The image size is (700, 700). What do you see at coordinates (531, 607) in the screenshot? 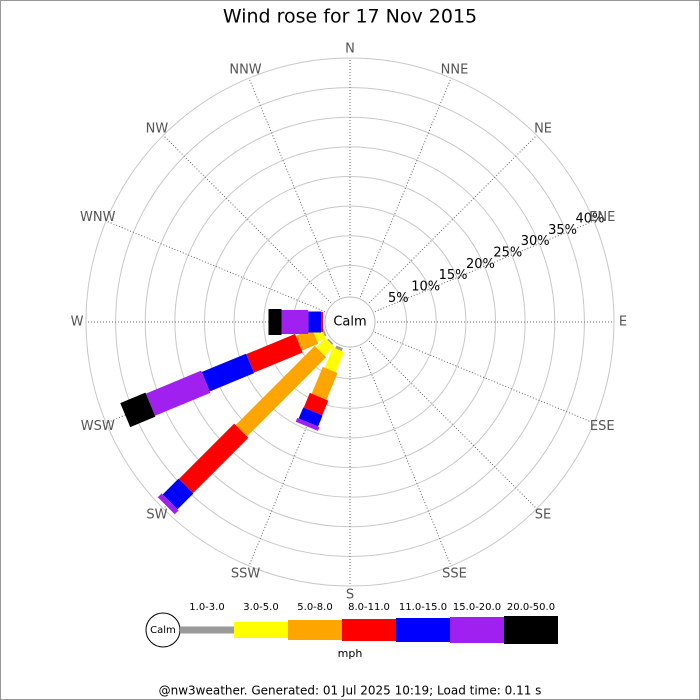
I see `legend-label: 20.0-50.0` at bounding box center [531, 607].